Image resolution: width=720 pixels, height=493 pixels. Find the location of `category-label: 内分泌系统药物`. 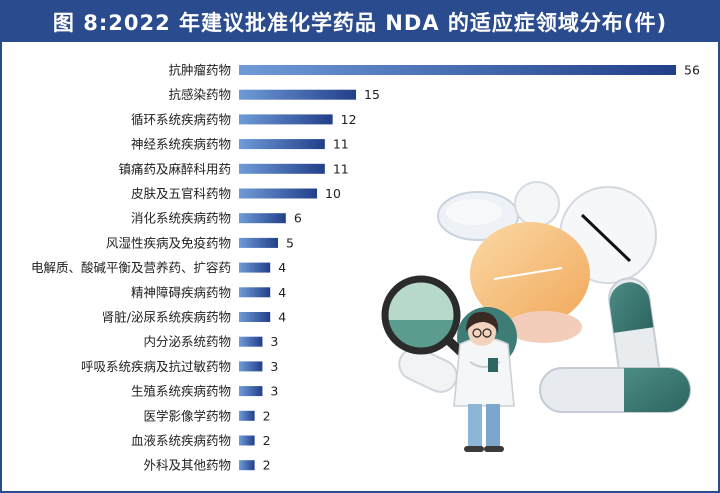

category-label: 内分泌系统药物 is located at coordinates (187, 341).